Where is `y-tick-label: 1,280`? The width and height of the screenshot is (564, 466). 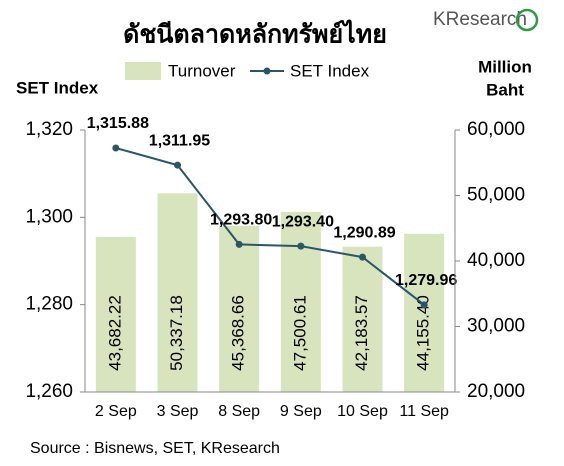 y-tick-label: 1,280 is located at coordinates (49, 304).